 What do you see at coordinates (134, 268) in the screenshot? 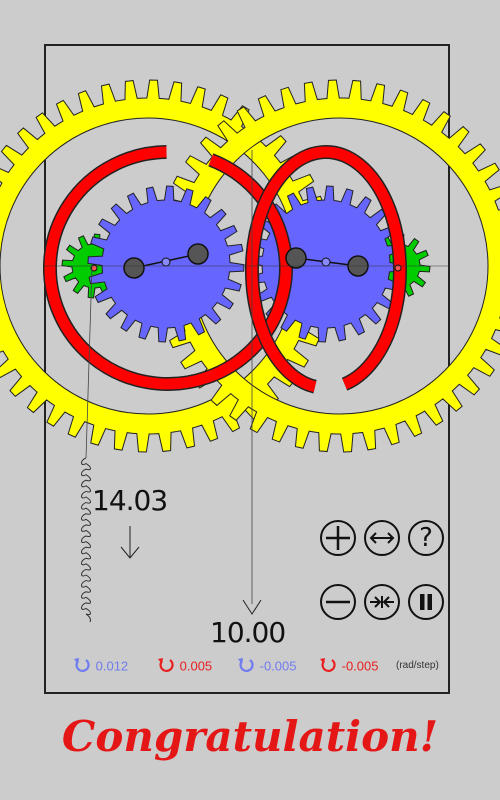
I see `joint-left-a` at bounding box center [134, 268].